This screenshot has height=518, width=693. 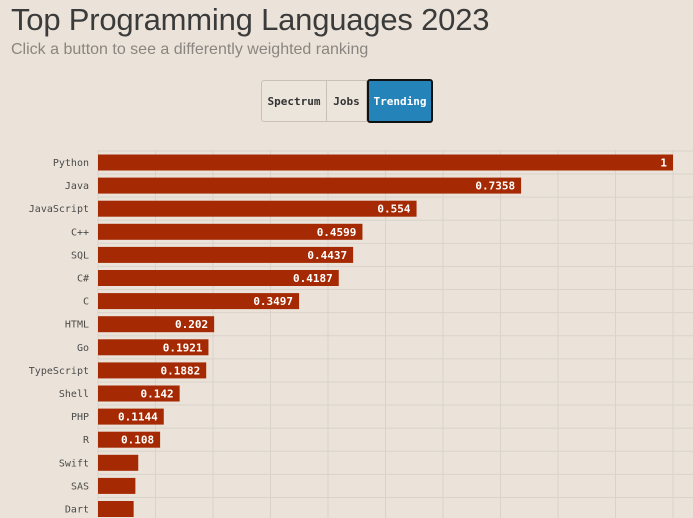 What do you see at coordinates (83, 348) in the screenshot?
I see `category-label: Go` at bounding box center [83, 348].